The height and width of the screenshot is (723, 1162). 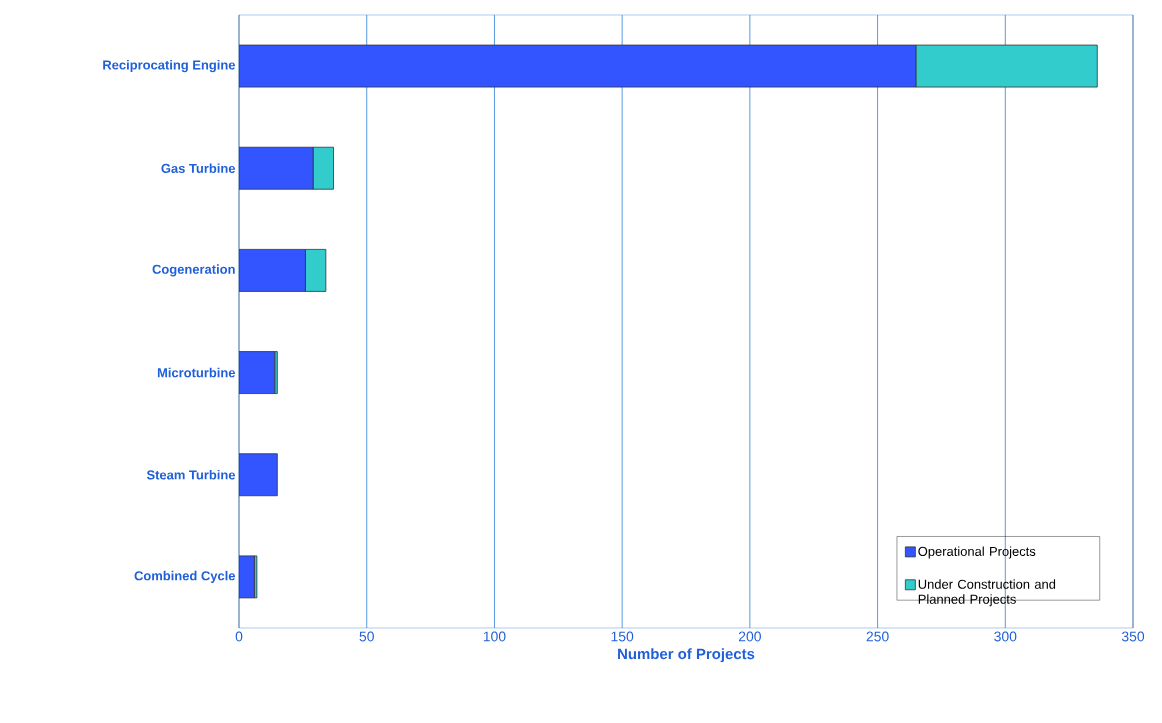 I want to click on x-tick-label: 0, so click(x=239, y=636).